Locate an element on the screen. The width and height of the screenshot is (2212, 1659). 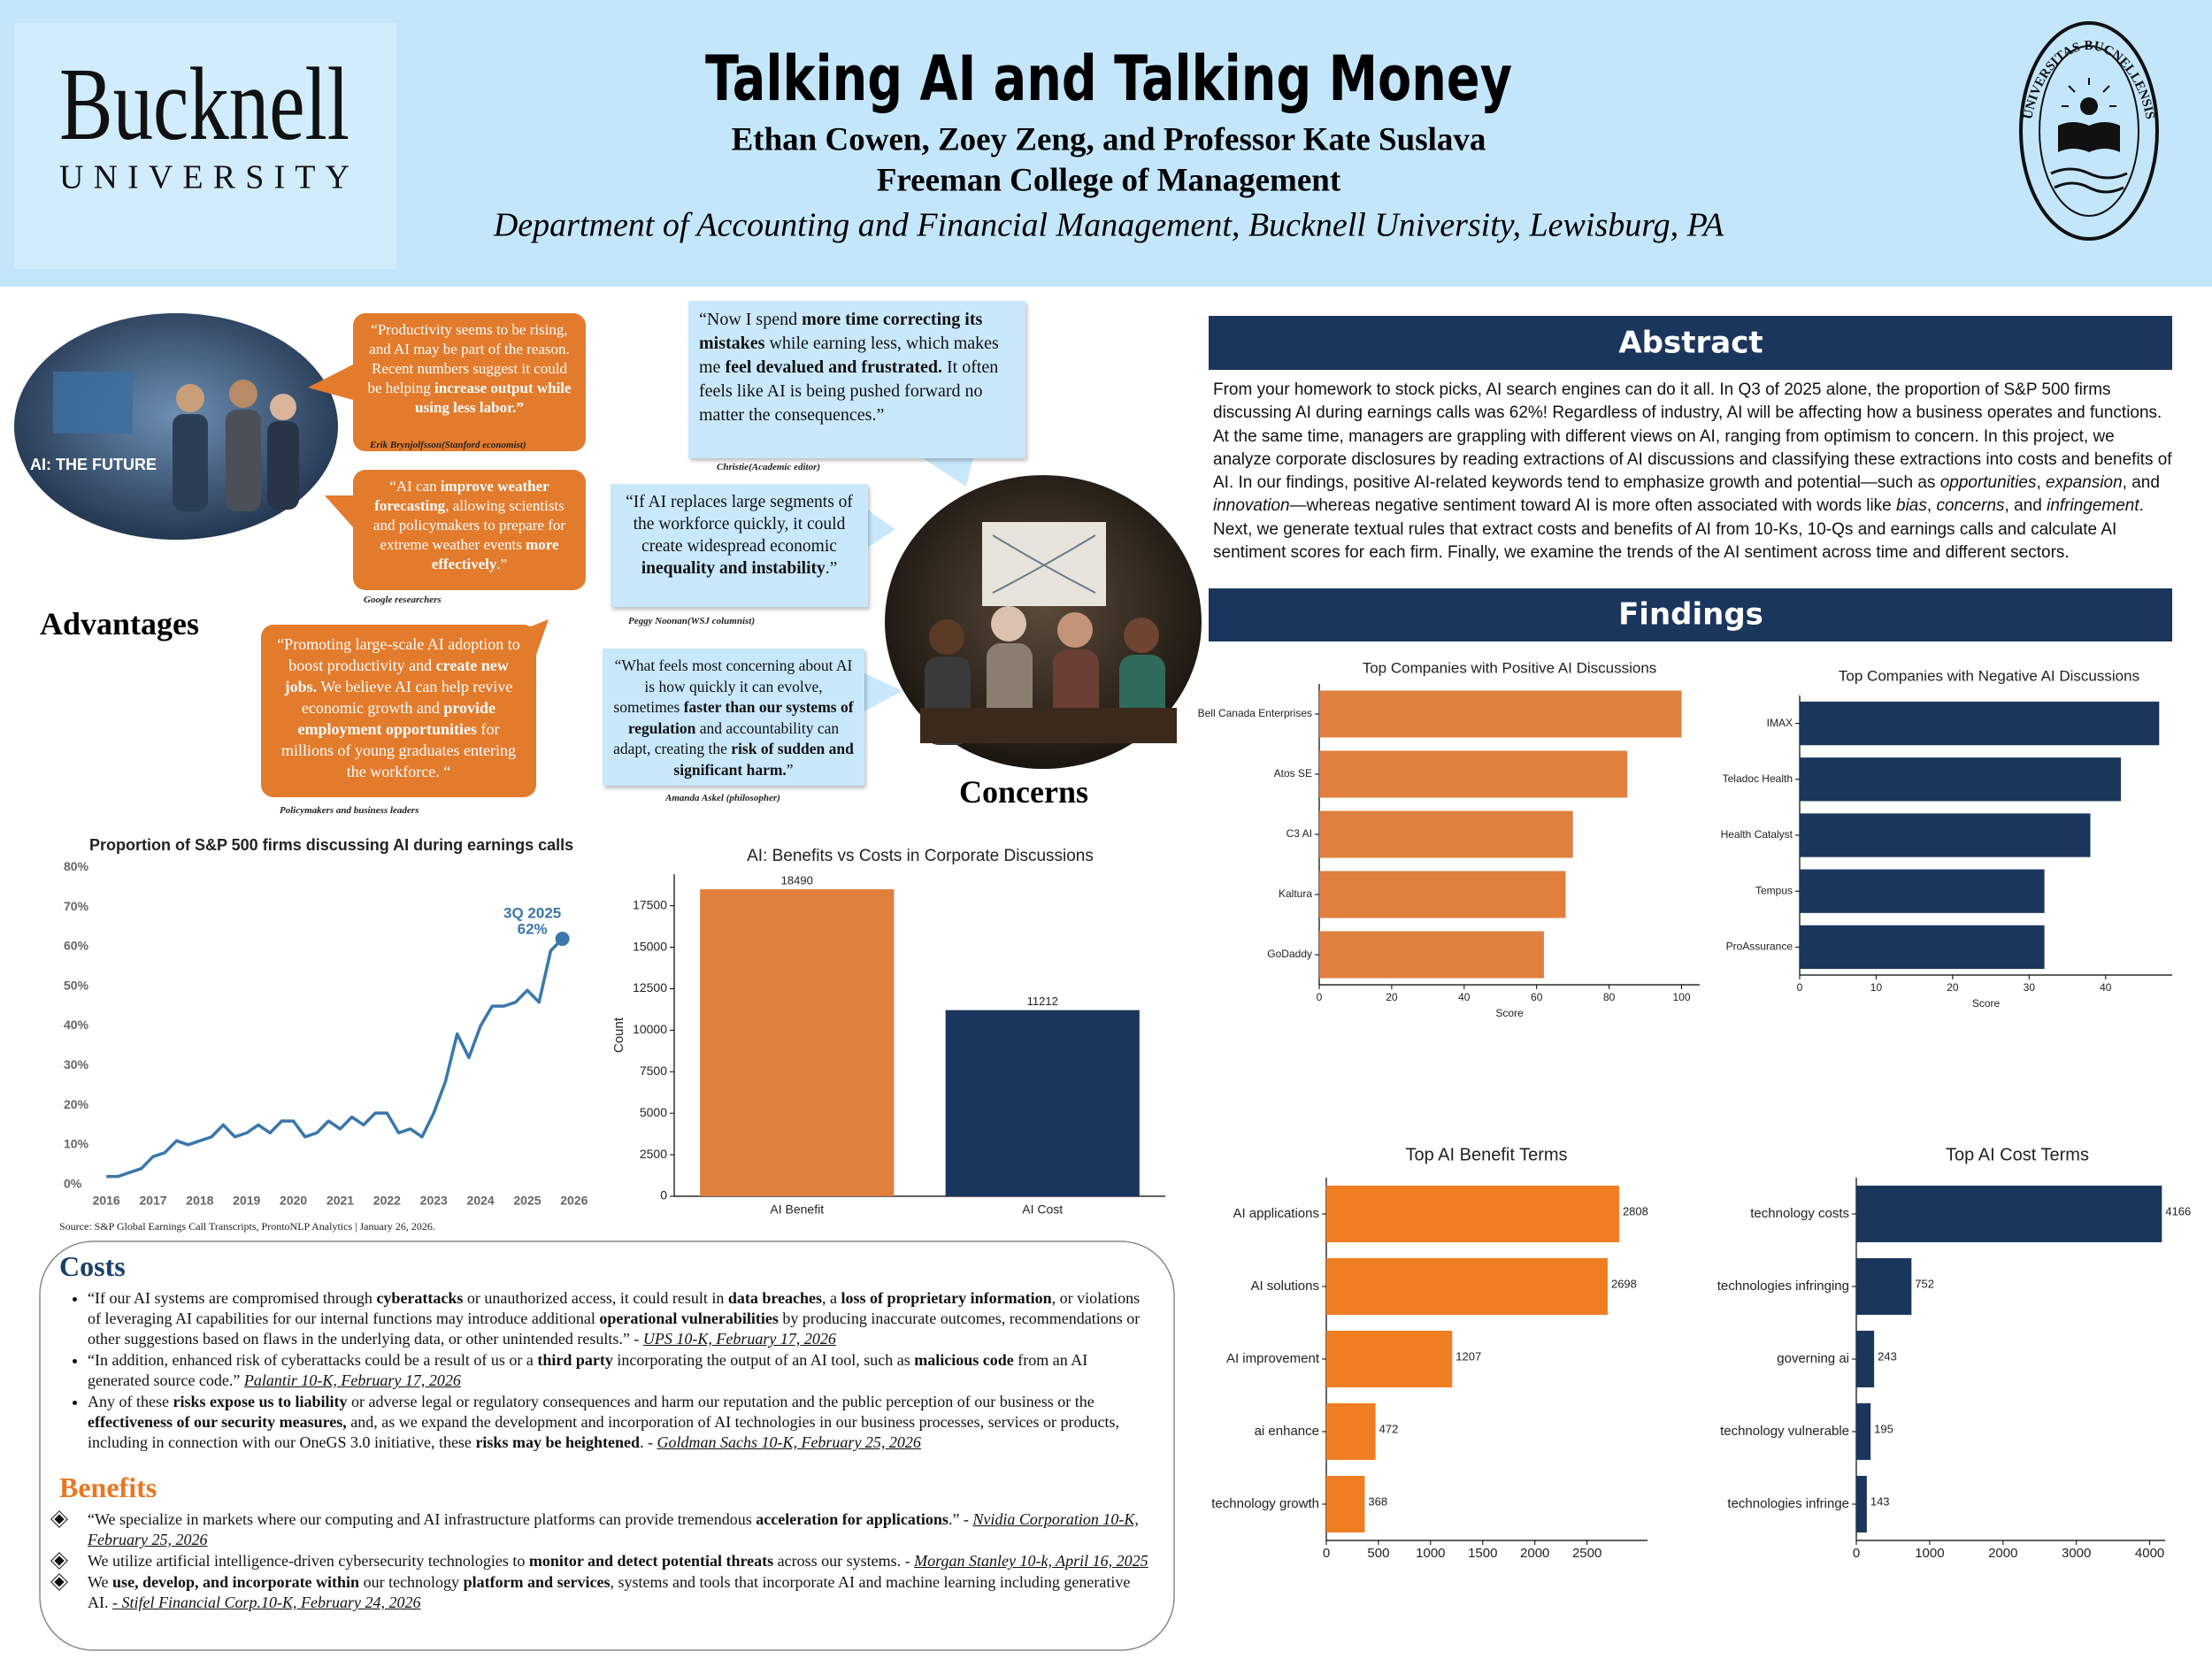
bold-text: risks expose us to liability is located at coordinates (261, 1401).